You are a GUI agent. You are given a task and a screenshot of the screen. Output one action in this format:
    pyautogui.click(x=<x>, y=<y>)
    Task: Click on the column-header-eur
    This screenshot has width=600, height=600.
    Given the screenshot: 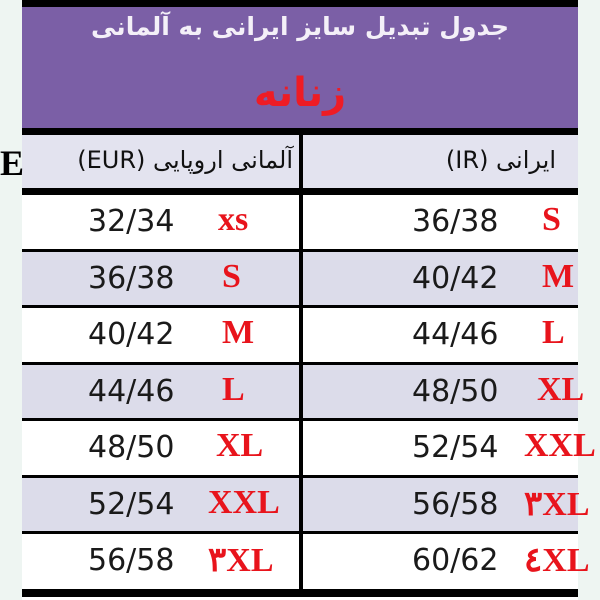 What is the action you would take?
    pyautogui.click(x=160, y=161)
    